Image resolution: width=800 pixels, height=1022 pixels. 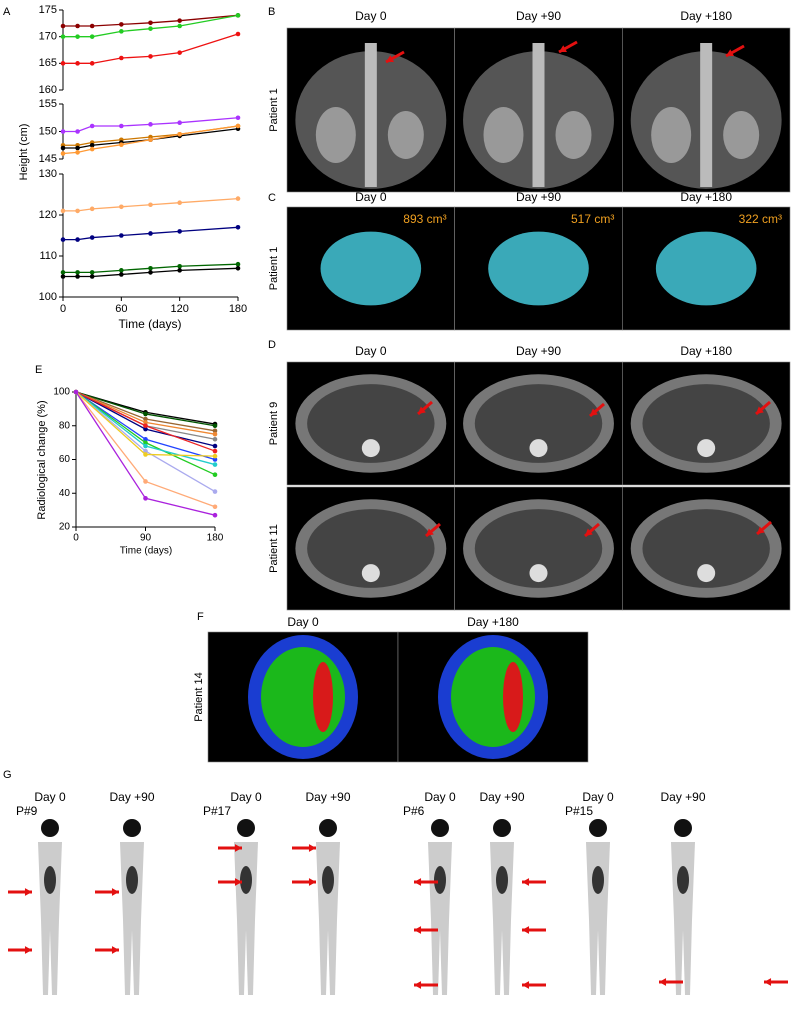 I want to click on y-tick-label: 110, so click(x=48, y=256).